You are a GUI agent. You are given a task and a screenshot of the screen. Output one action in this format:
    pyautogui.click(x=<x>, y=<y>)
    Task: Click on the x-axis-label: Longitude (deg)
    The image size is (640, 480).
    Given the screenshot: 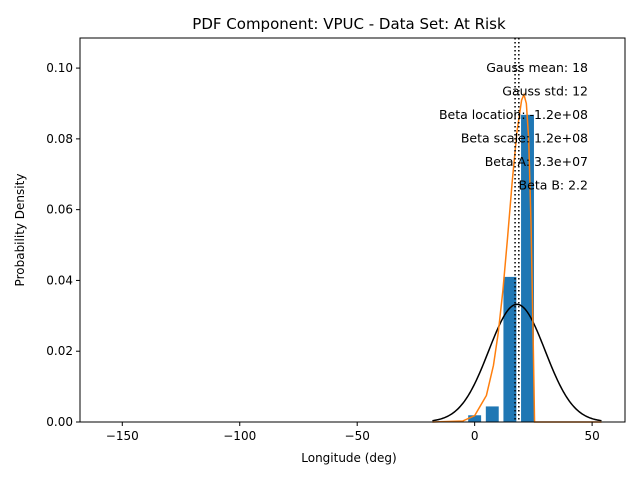 What is the action you would take?
    pyautogui.click(x=348, y=458)
    